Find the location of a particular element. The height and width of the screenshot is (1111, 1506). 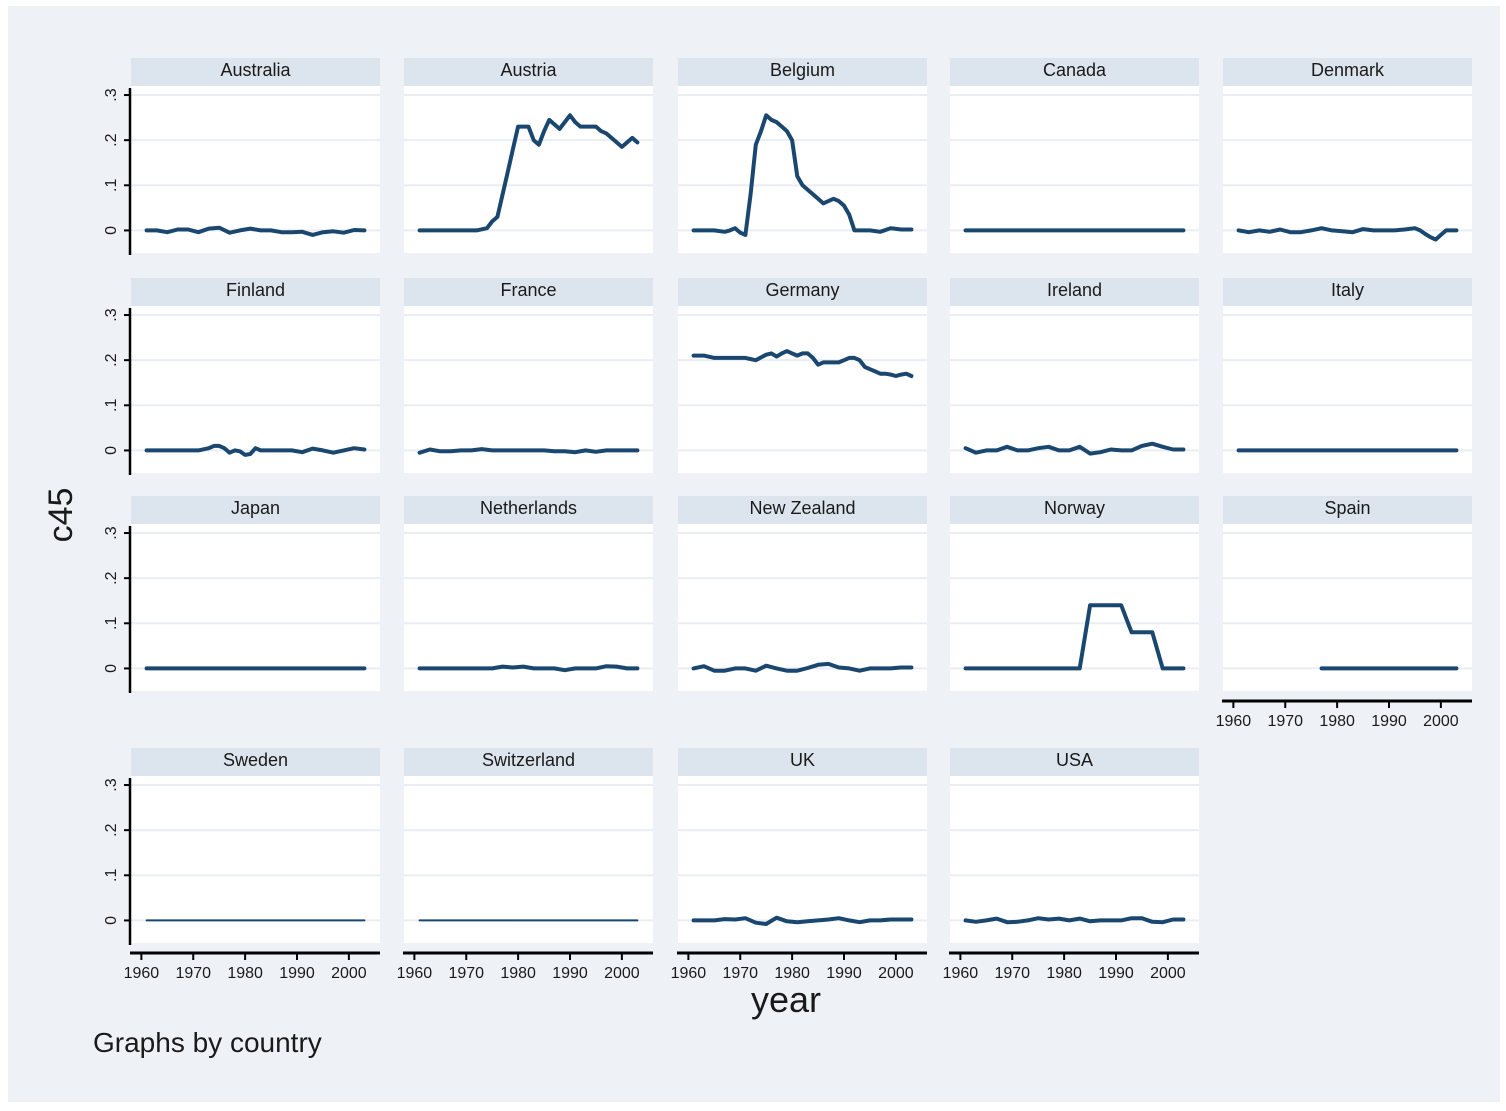

panel-title: Japan is located at coordinates (255, 508).